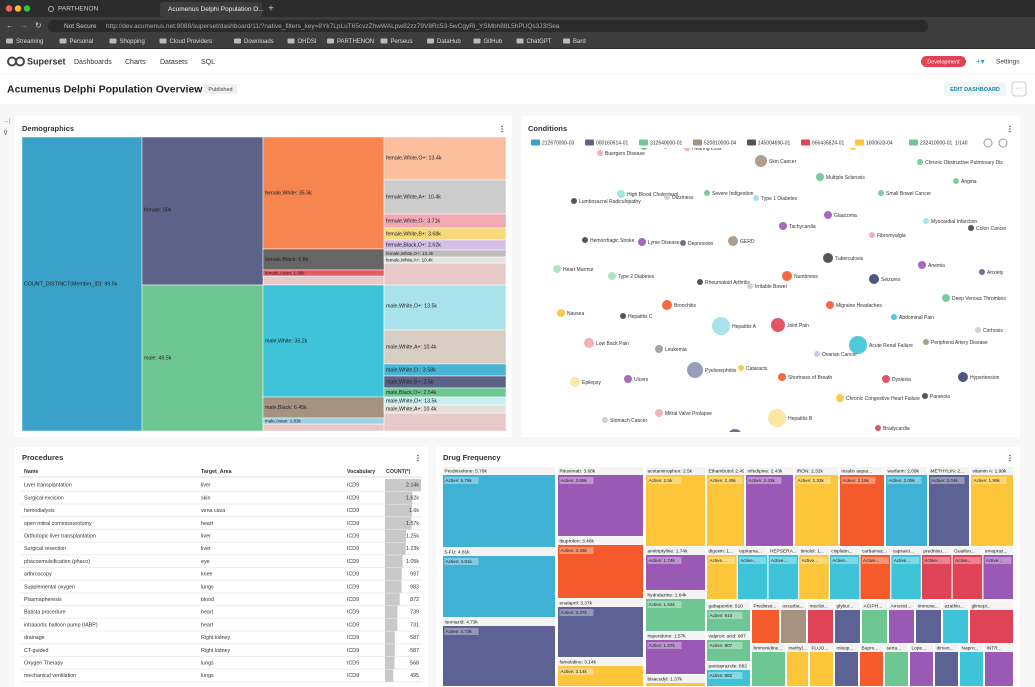 This screenshot has height=687, width=1035. I want to click on drug-cell: 5-FU: 4.81k Active: 4.81k, so click(499, 582).